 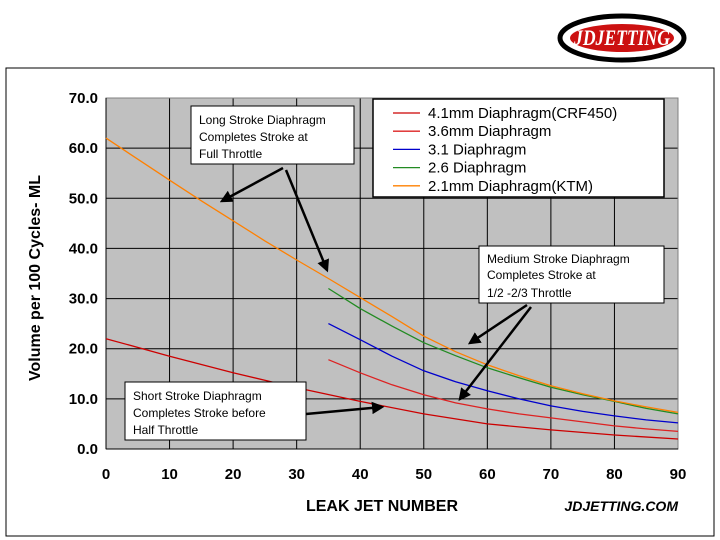 What do you see at coordinates (83, 198) in the screenshot?
I see `y-tick-label: 50.0` at bounding box center [83, 198].